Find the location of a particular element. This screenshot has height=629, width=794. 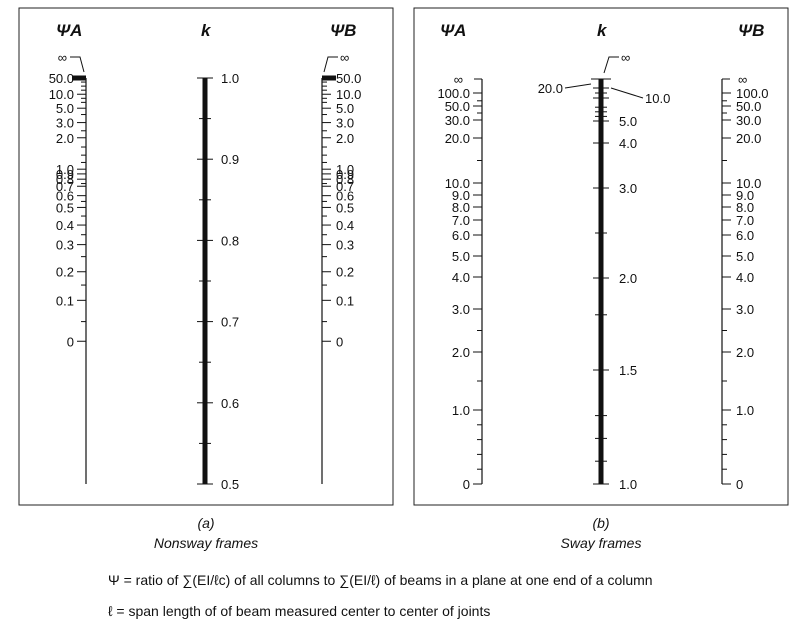

panel-a-psi-b-label: 0.2 is located at coordinates (345, 272).